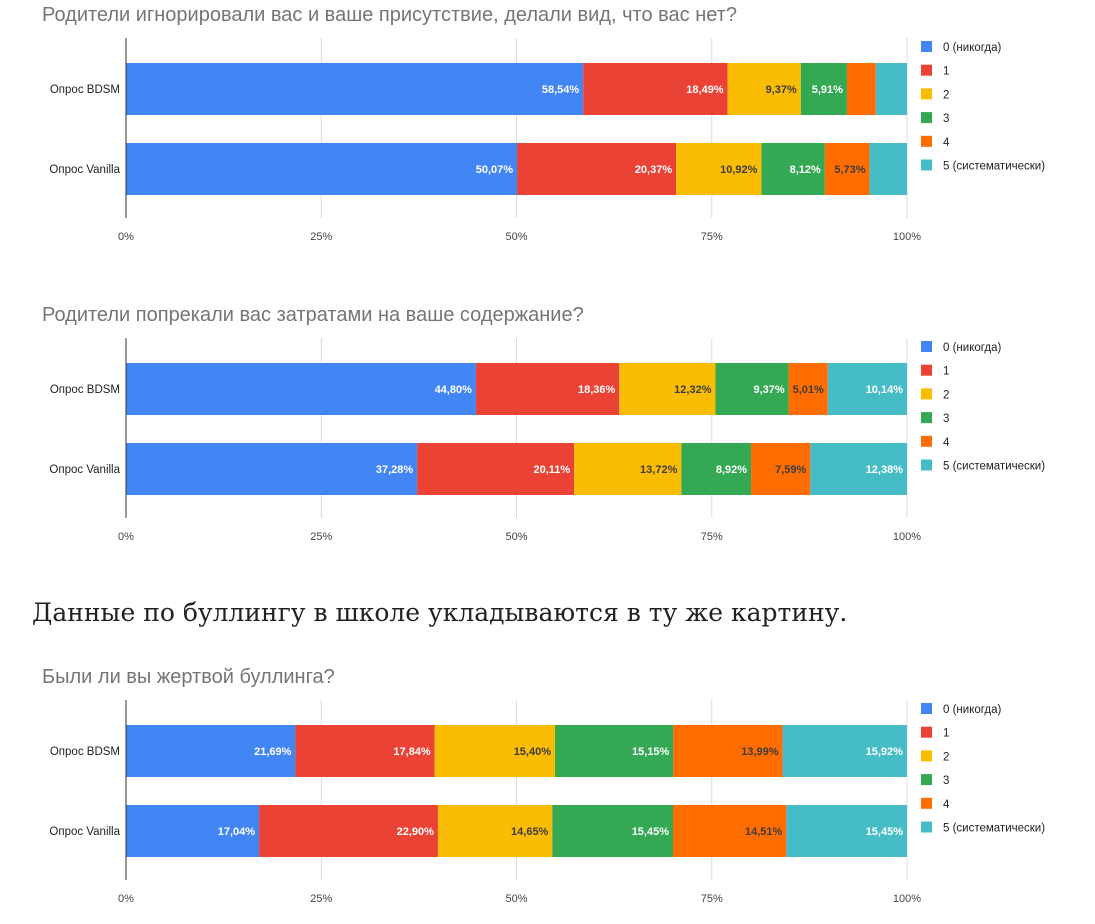  Describe the element at coordinates (885, 832) in the screenshot. I see `data-label: 15,45%` at that location.